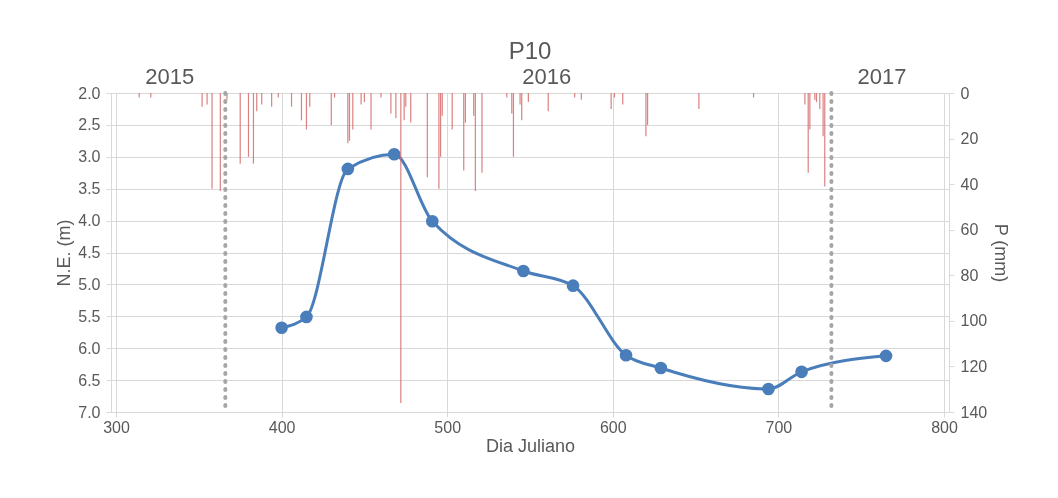  Describe the element at coordinates (974, 321) in the screenshot. I see `y2-tick-label: 100` at that location.